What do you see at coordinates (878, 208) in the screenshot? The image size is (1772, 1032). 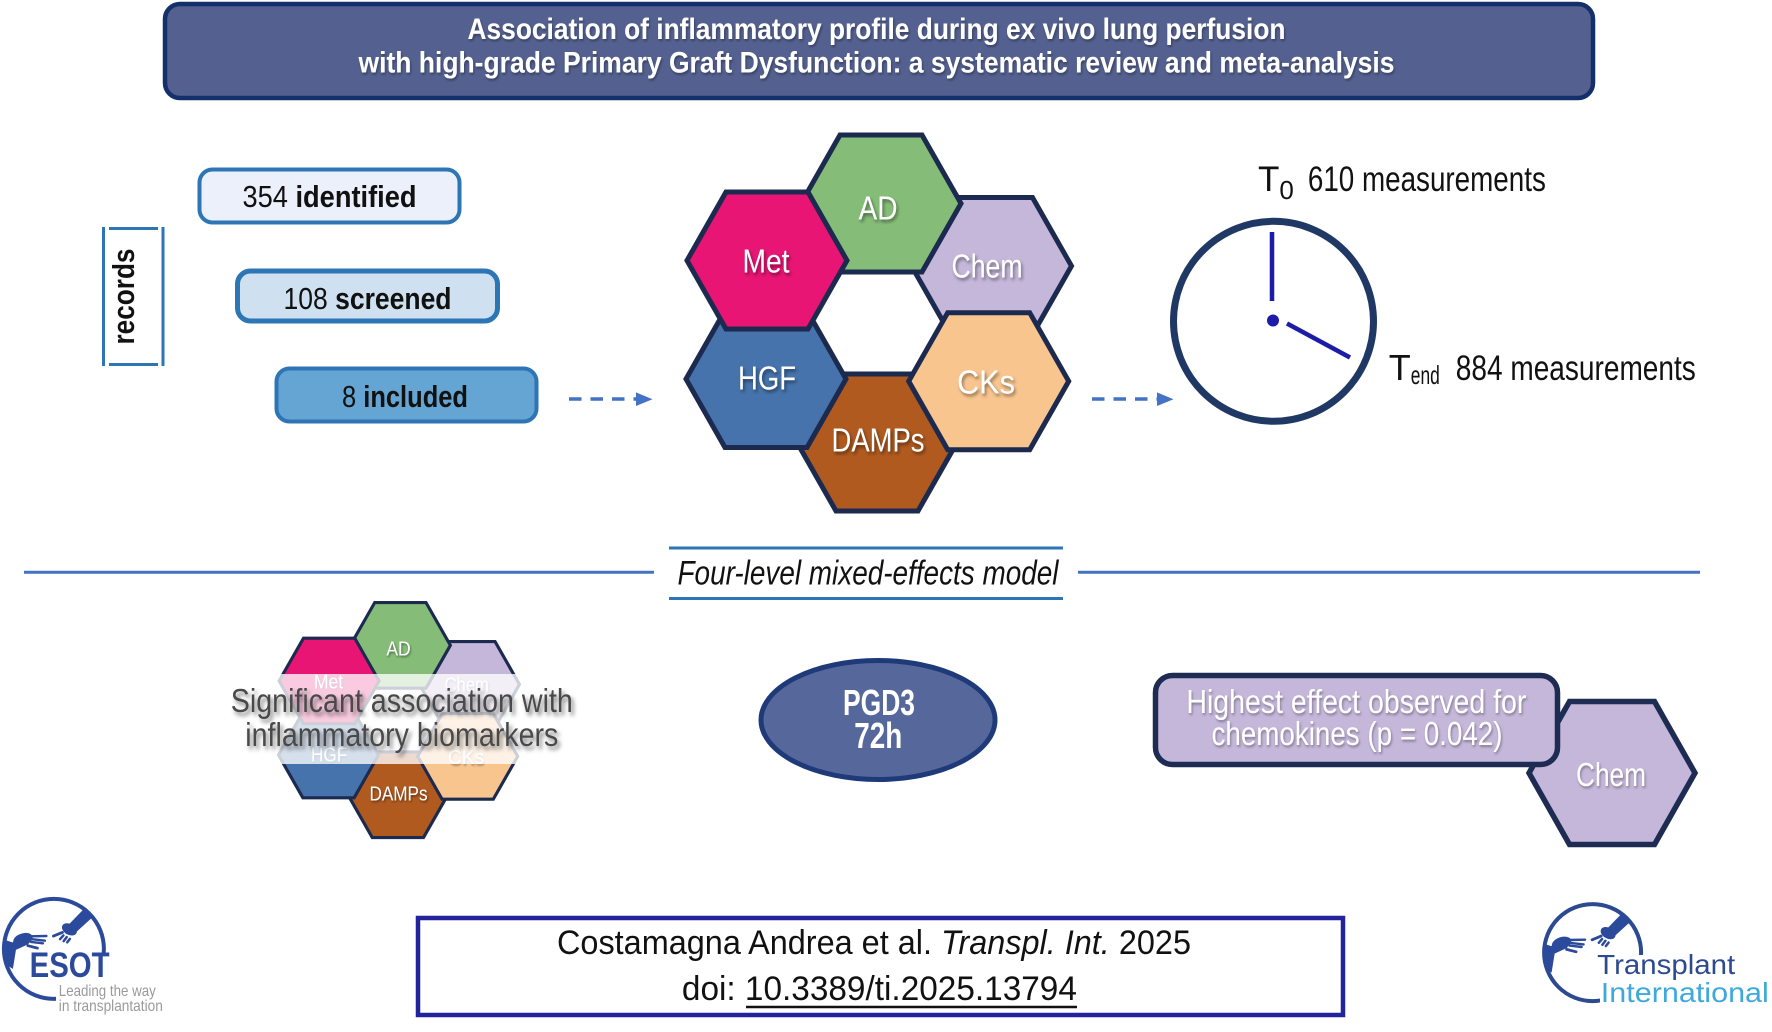 I see `svg-text: AD` at bounding box center [878, 208].